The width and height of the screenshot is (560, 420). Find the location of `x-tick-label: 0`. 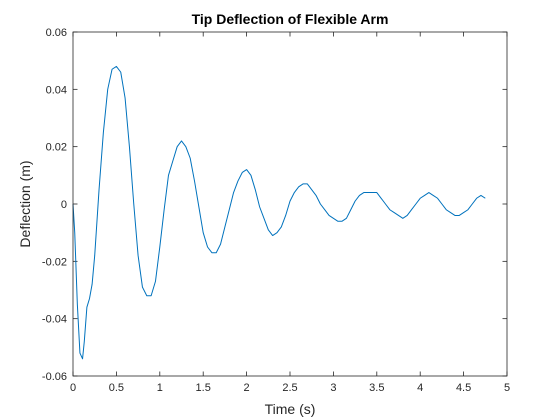

x-tick-label: 0 is located at coordinates (73, 388).